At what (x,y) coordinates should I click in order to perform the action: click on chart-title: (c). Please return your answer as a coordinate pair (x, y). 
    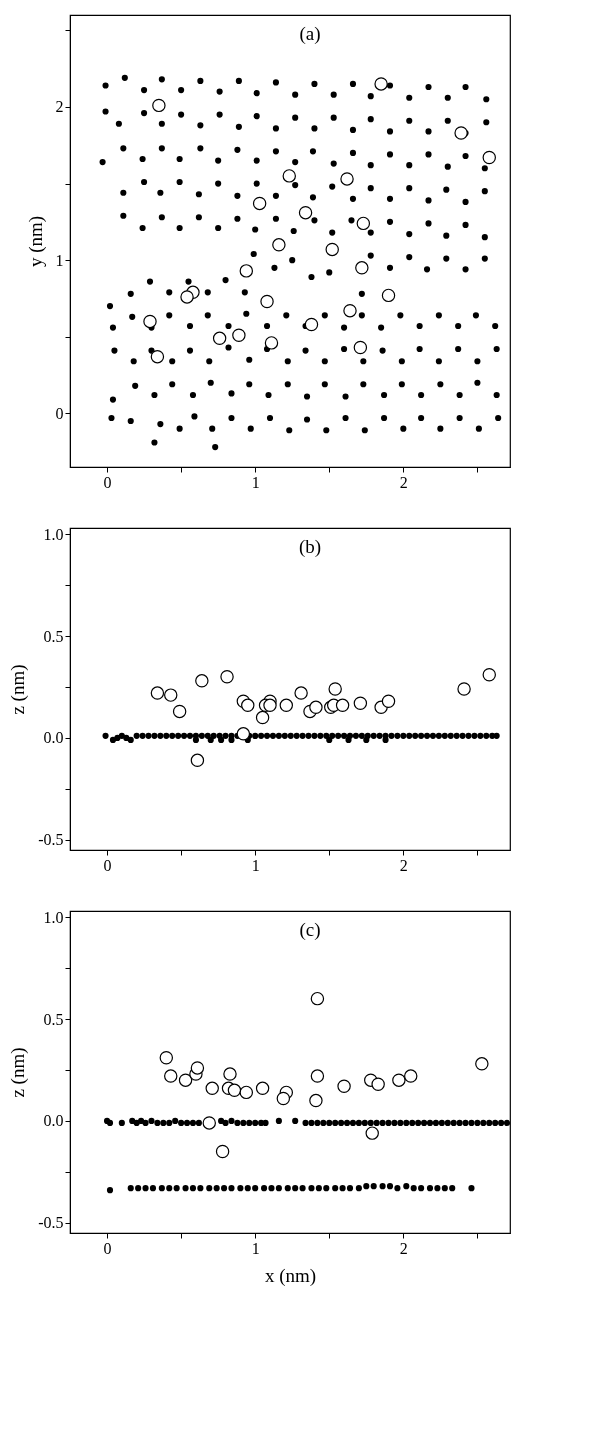
    Looking at the image, I should click on (310, 930).